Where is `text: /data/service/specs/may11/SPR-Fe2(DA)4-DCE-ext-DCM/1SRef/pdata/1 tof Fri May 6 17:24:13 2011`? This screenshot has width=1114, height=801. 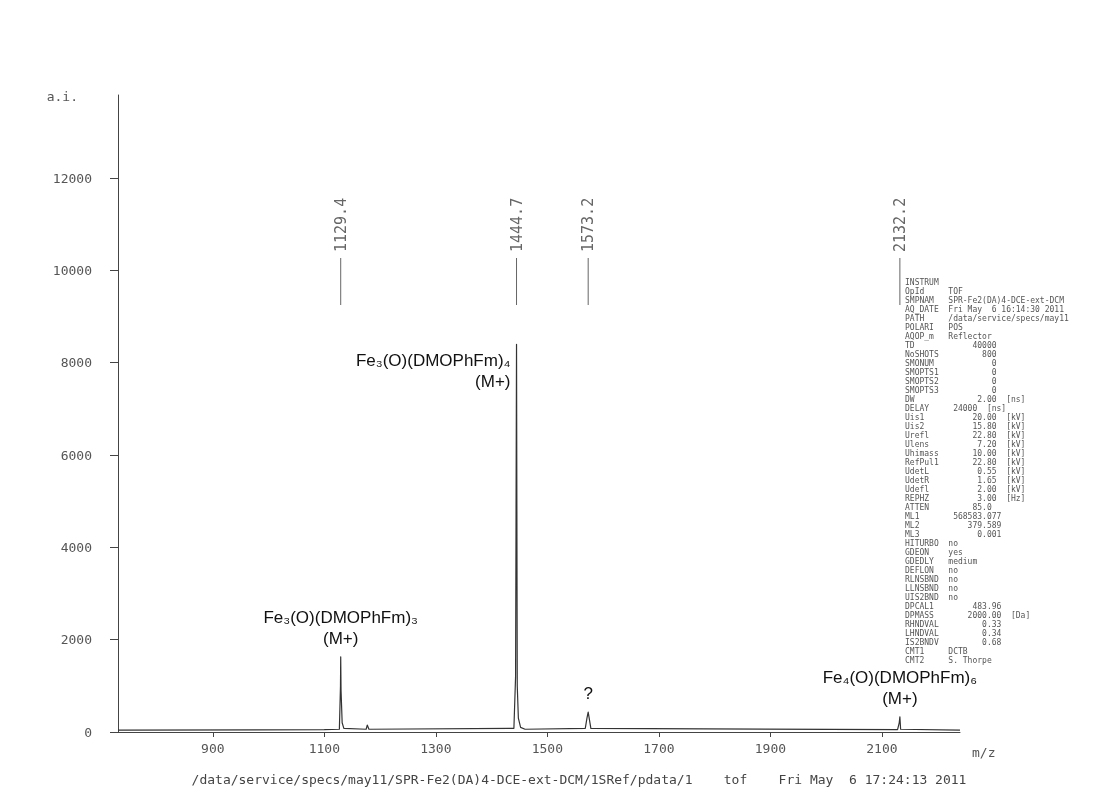
text: /data/service/specs/may11/SPR-Fe2(DA)4-DCE-ext-DCM/1SRef/pdata/1 tof Fri May 6 17:24:13 2011 is located at coordinates (579, 779).